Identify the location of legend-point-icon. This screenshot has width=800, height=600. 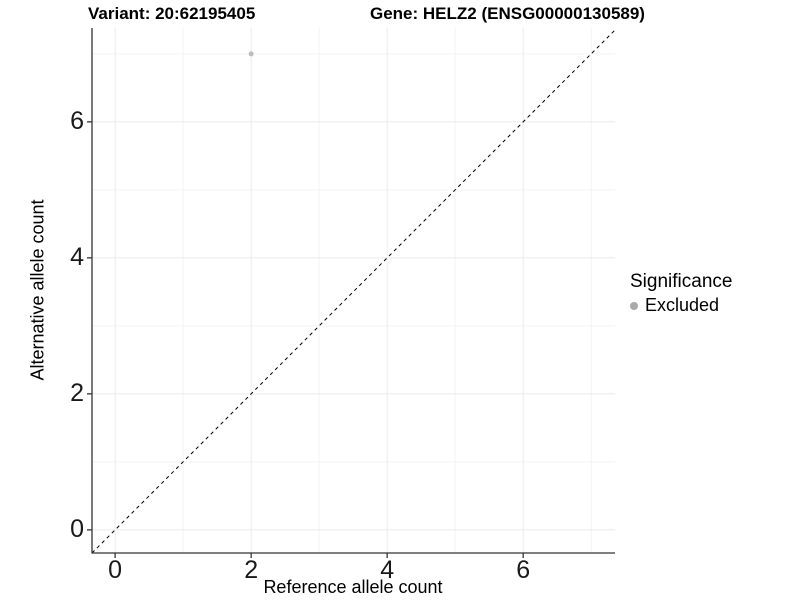
(634, 305).